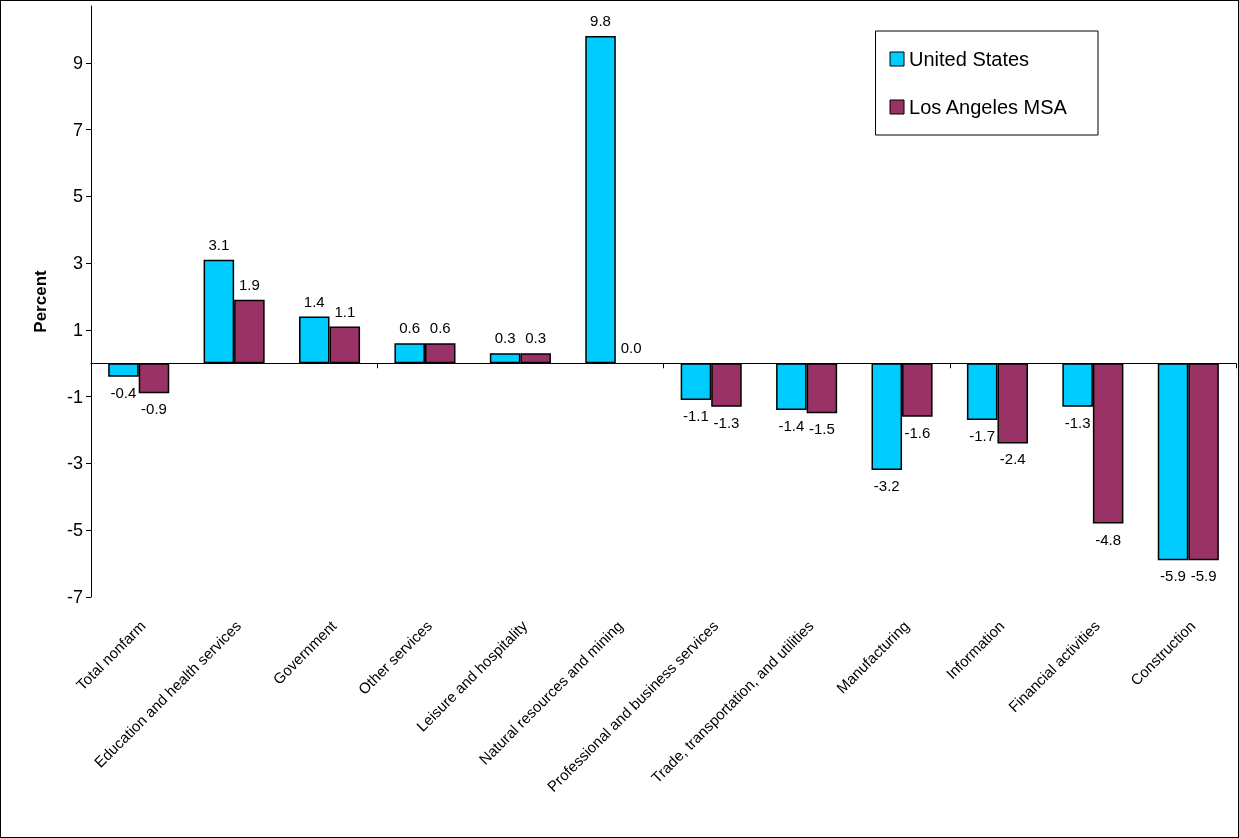  I want to click on data-label: 1.1, so click(345, 311).